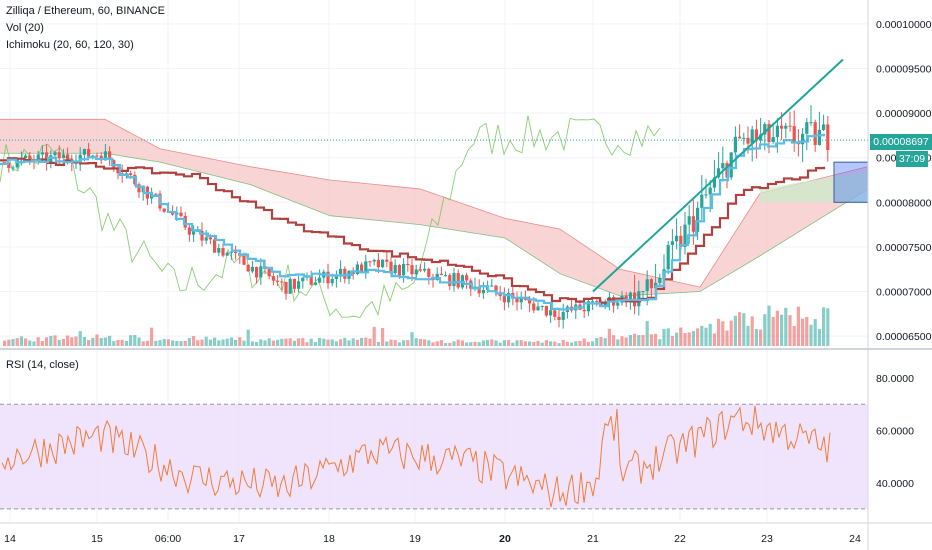  I want to click on ichimoku-legend: Ichimoku (20, 60, 120, 30), so click(70, 45).